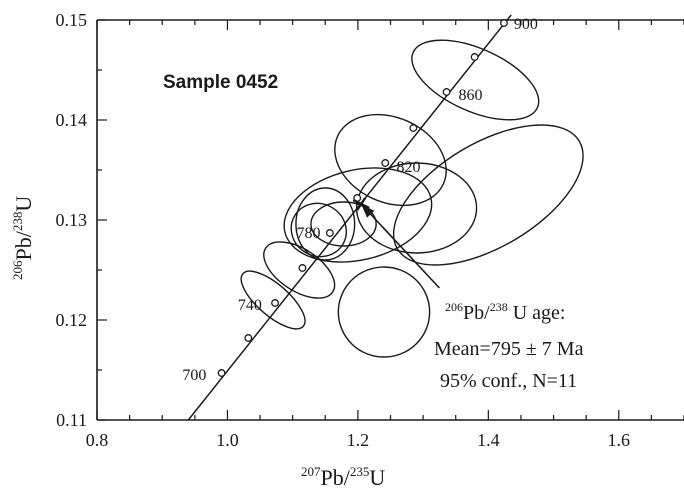  What do you see at coordinates (454, 307) in the screenshot?
I see `age-annotation-mass: 206` at bounding box center [454, 307].